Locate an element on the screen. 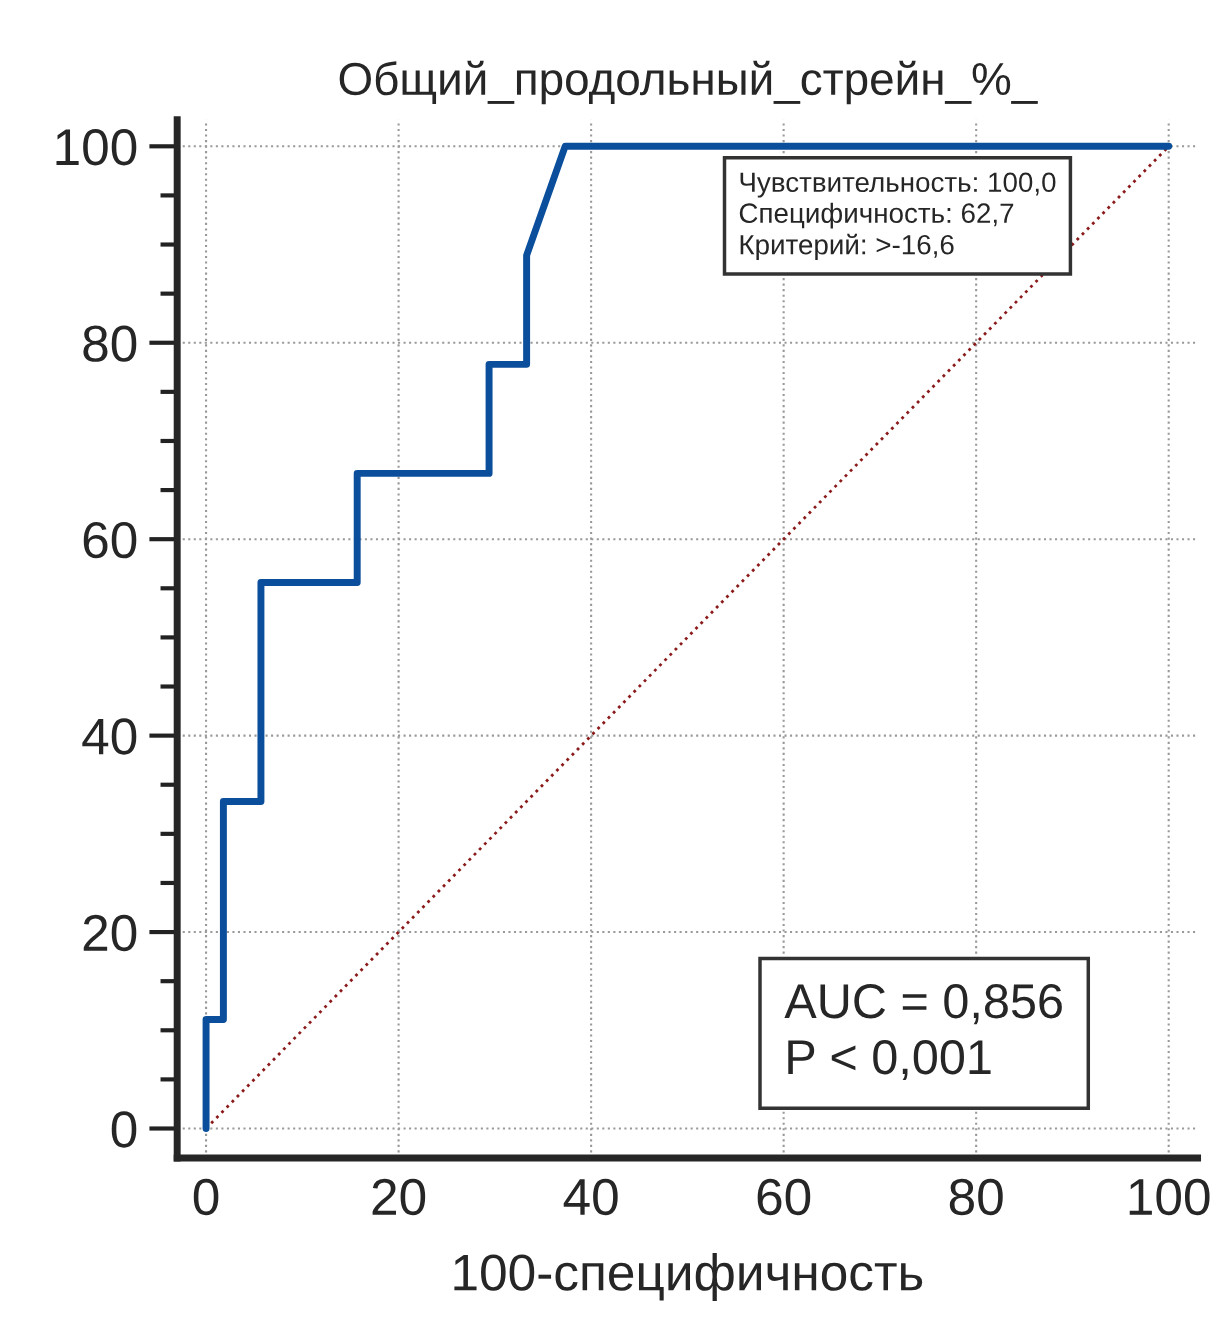 The width and height of the screenshot is (1222, 1331). x-tick-label: 80 is located at coordinates (976, 1197).